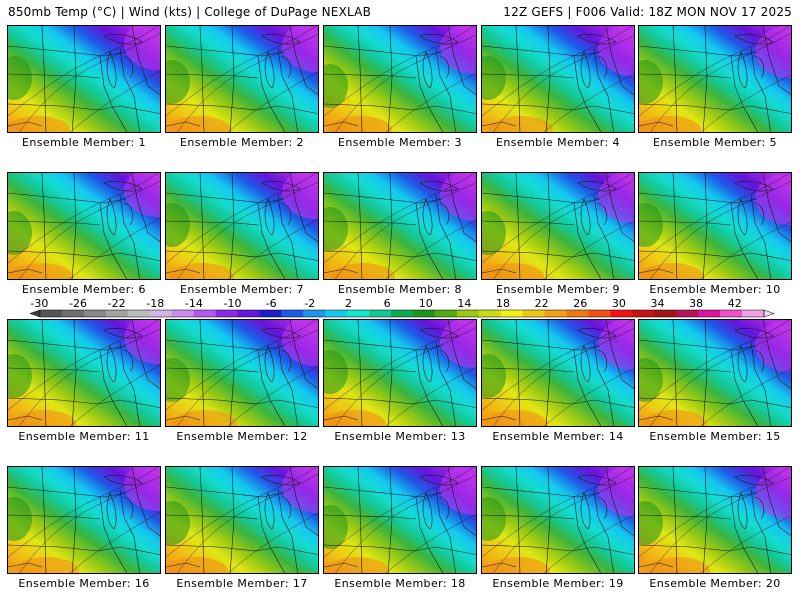  What do you see at coordinates (84, 289) in the screenshot?
I see `ensemble-member-label: Ensemble Member: 6` at bounding box center [84, 289].